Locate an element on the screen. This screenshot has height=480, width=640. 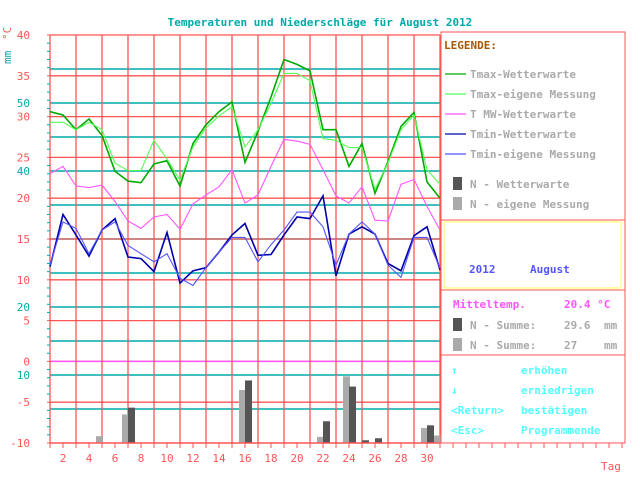
precipitation-bars is located at coordinates (268, 409).